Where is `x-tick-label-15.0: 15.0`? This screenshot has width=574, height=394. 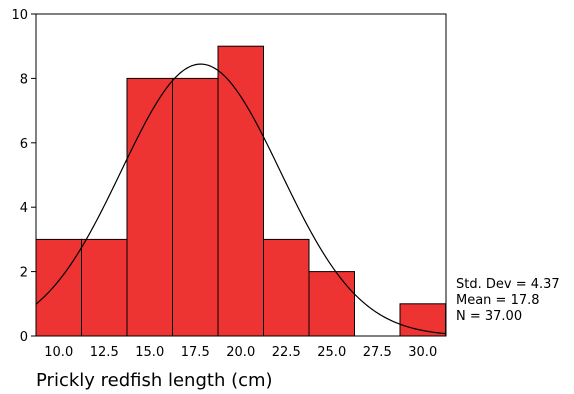 x-tick-label-15.0: 15.0 is located at coordinates (149, 352).